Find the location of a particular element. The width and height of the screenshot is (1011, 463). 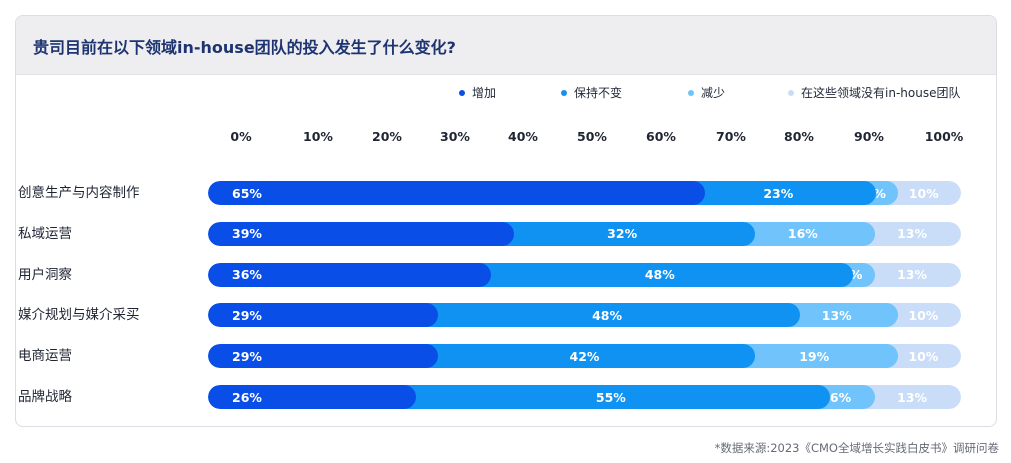

bar-segment: 42% is located at coordinates (590, 356).